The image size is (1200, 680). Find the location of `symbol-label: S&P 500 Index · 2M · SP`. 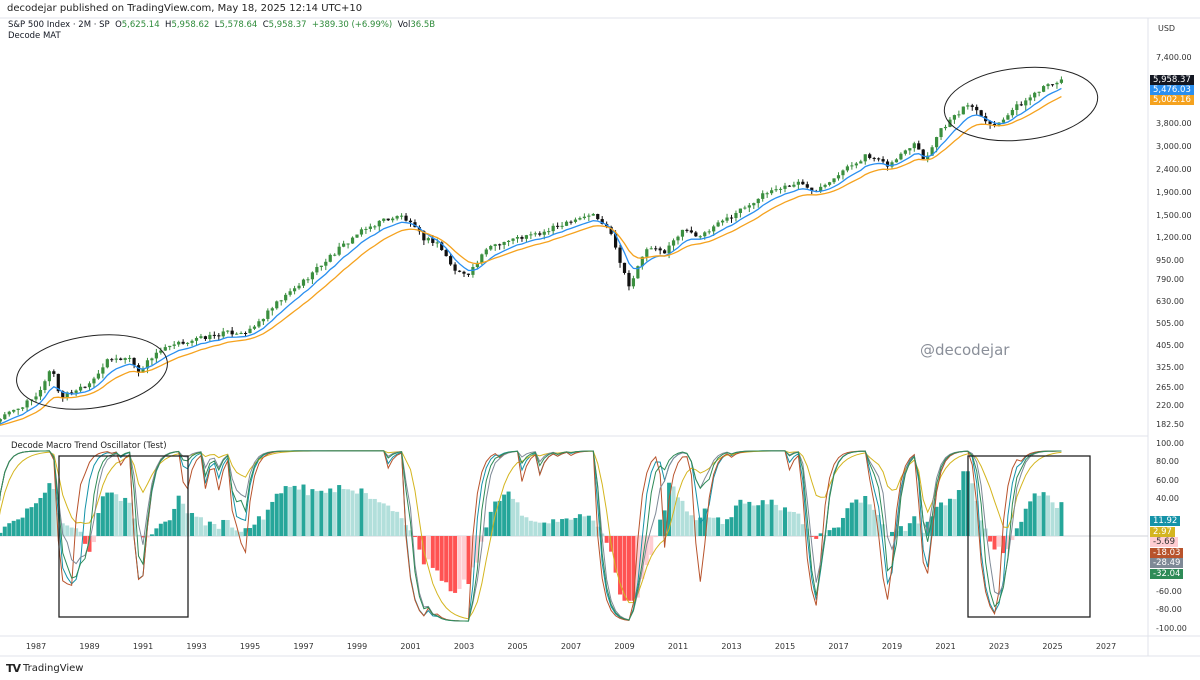

symbol-label: S&P 500 Index · 2M · SP is located at coordinates (59, 25).